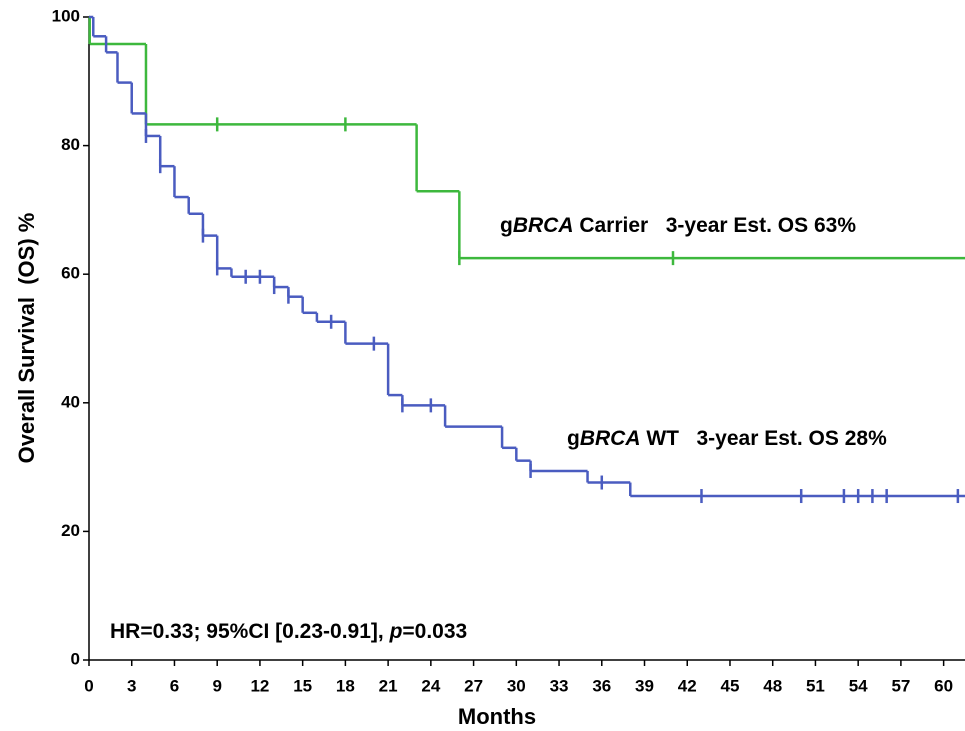  What do you see at coordinates (174, 685) in the screenshot?
I see `x-tick-label: 6` at bounding box center [174, 685].